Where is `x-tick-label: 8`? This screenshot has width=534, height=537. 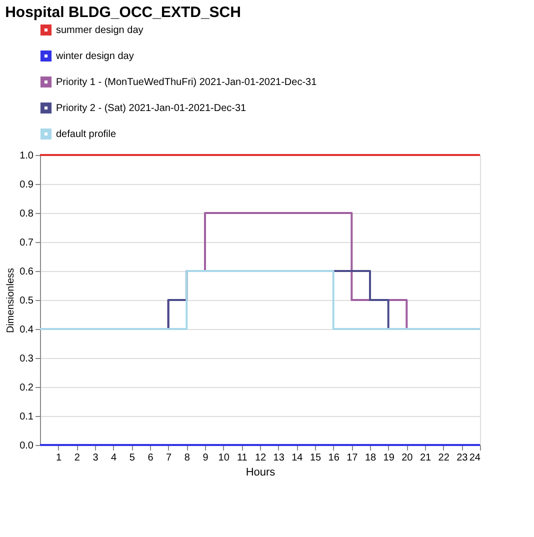
x-tick-label: 8 is located at coordinates (187, 458).